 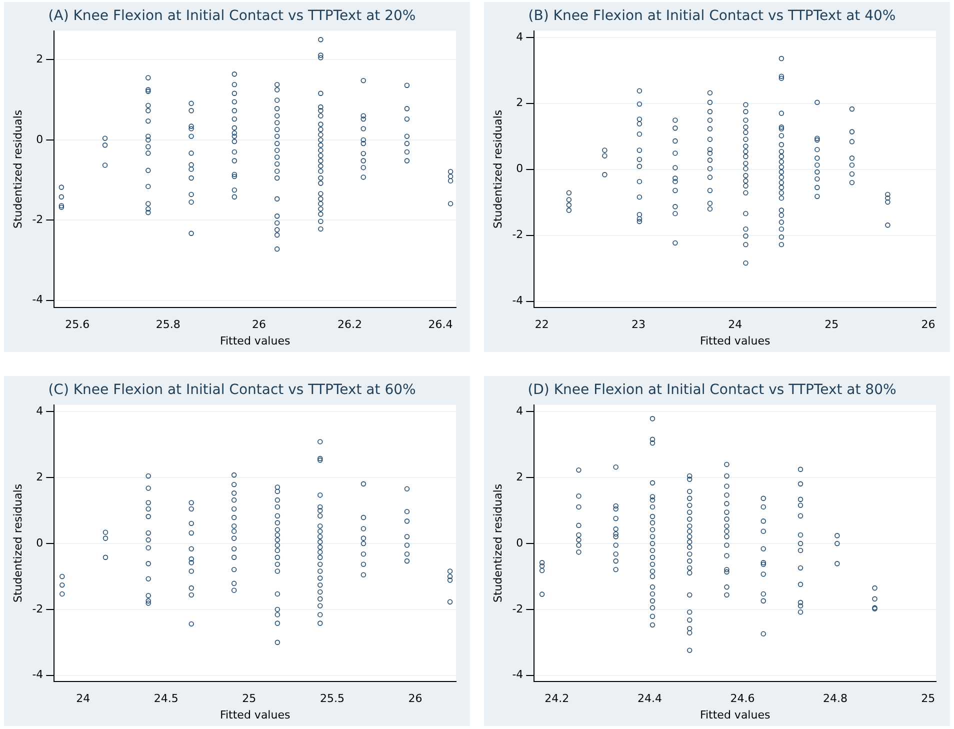 I want to click on x-tick-label: 25.8, so click(x=168, y=325).